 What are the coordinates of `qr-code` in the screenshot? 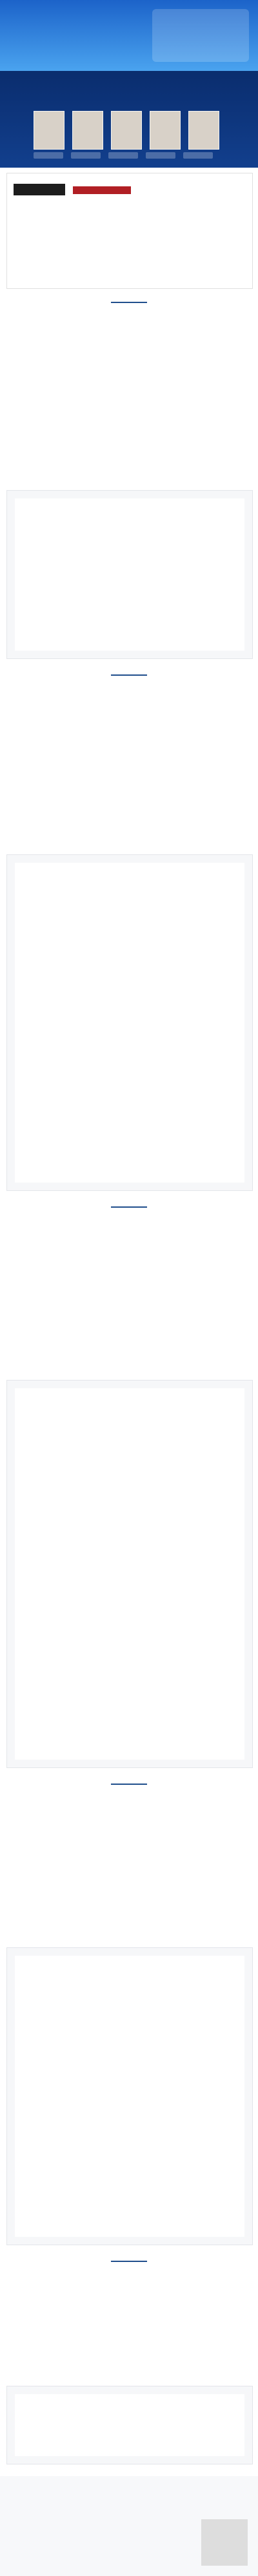 It's located at (225, 2542).